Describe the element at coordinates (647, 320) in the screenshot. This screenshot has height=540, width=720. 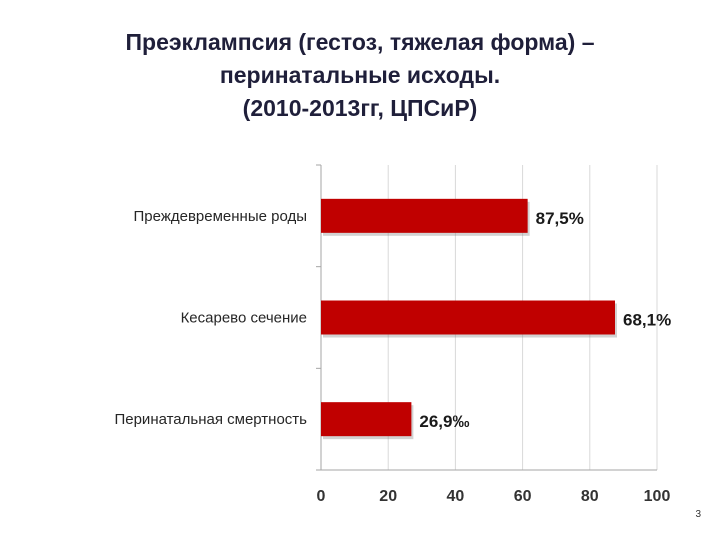
I see `data-label: 68,1%` at that location.